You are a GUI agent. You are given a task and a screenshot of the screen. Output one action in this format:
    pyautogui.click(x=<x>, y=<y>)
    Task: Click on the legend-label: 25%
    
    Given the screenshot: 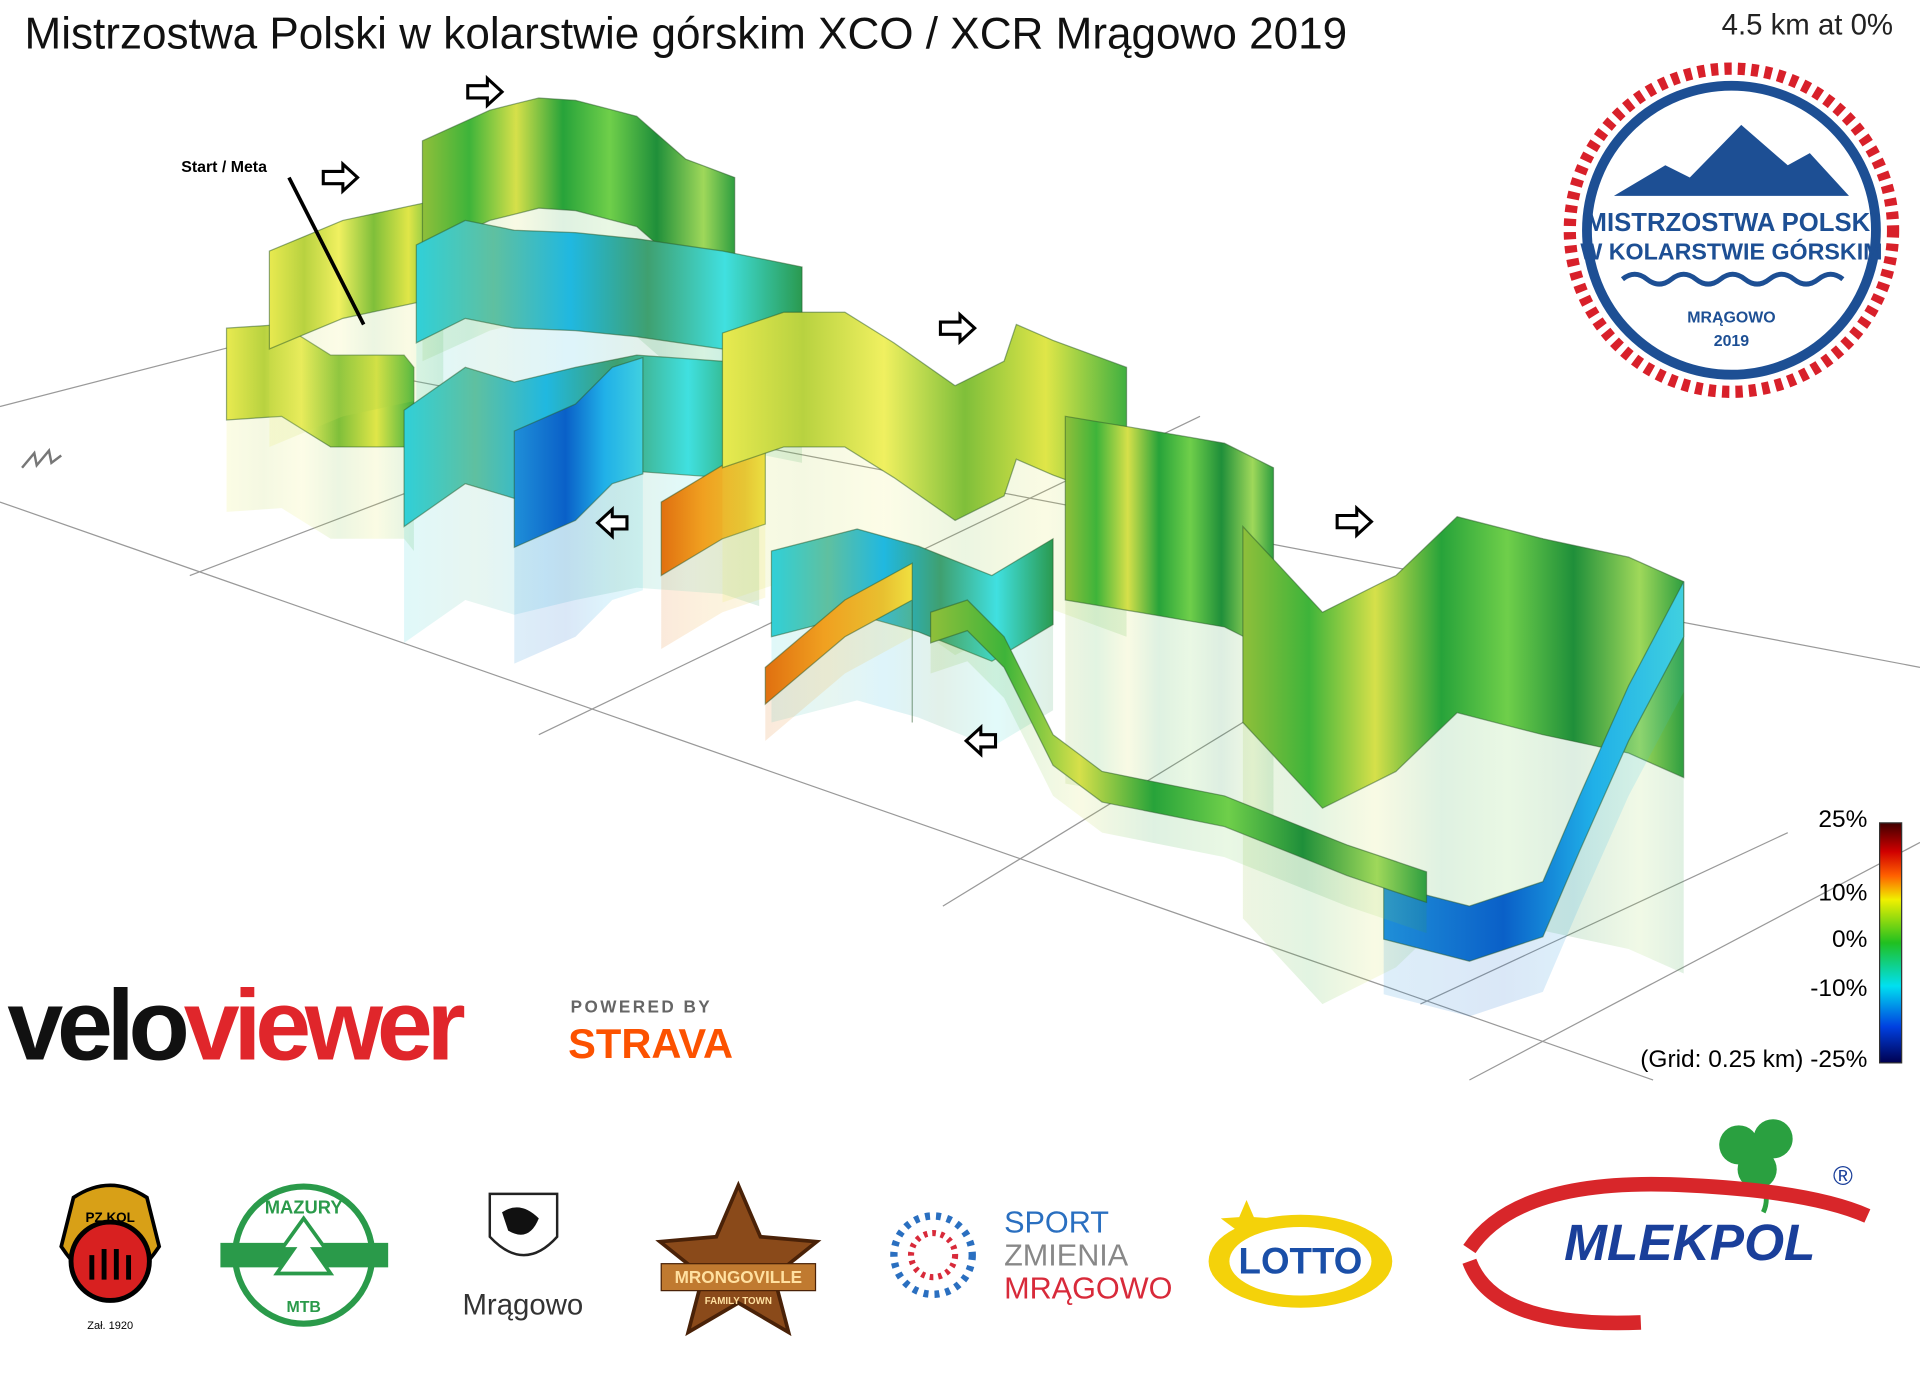 What is the action you would take?
    pyautogui.click(x=1842, y=819)
    